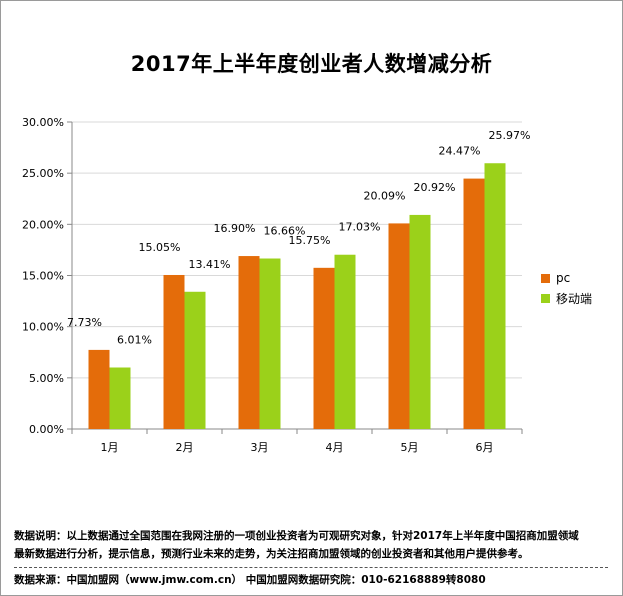  Describe the element at coordinates (385, 195) in the screenshot. I see `data-label-pc: 20.09%` at that location.